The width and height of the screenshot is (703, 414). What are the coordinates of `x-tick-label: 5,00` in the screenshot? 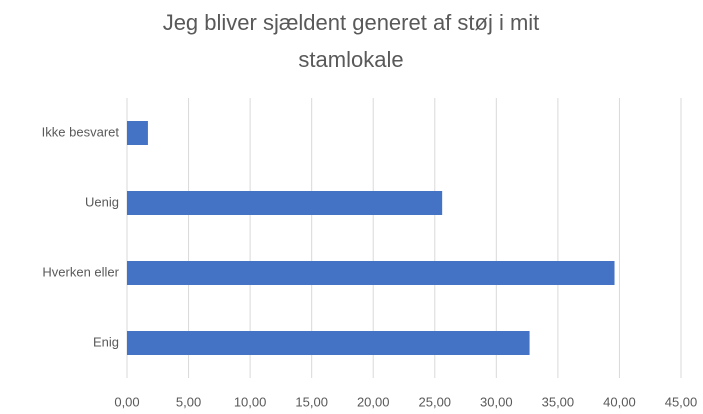 It's located at (188, 401).